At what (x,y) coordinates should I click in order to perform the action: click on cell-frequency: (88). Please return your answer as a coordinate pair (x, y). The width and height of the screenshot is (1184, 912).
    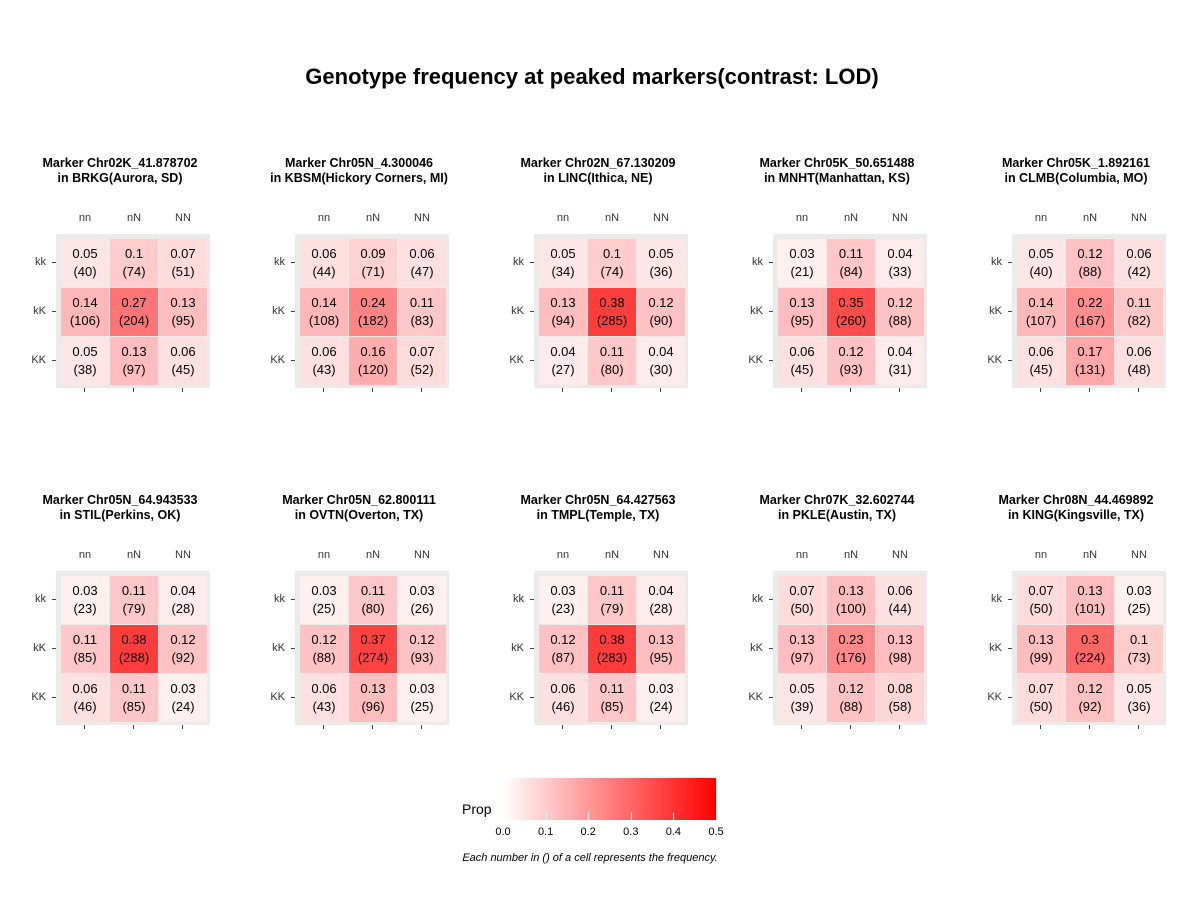
    Looking at the image, I should click on (1090, 271).